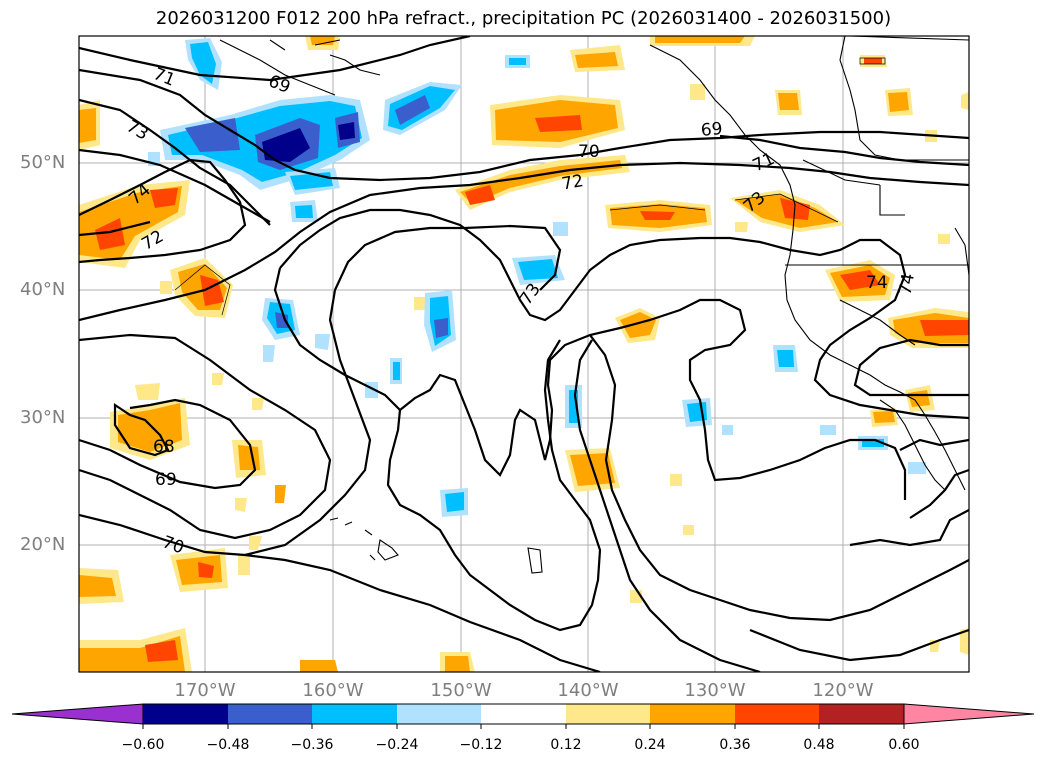 The height and width of the screenshot is (765, 1047). I want to click on lon-label-170w: 170°W, so click(205, 690).